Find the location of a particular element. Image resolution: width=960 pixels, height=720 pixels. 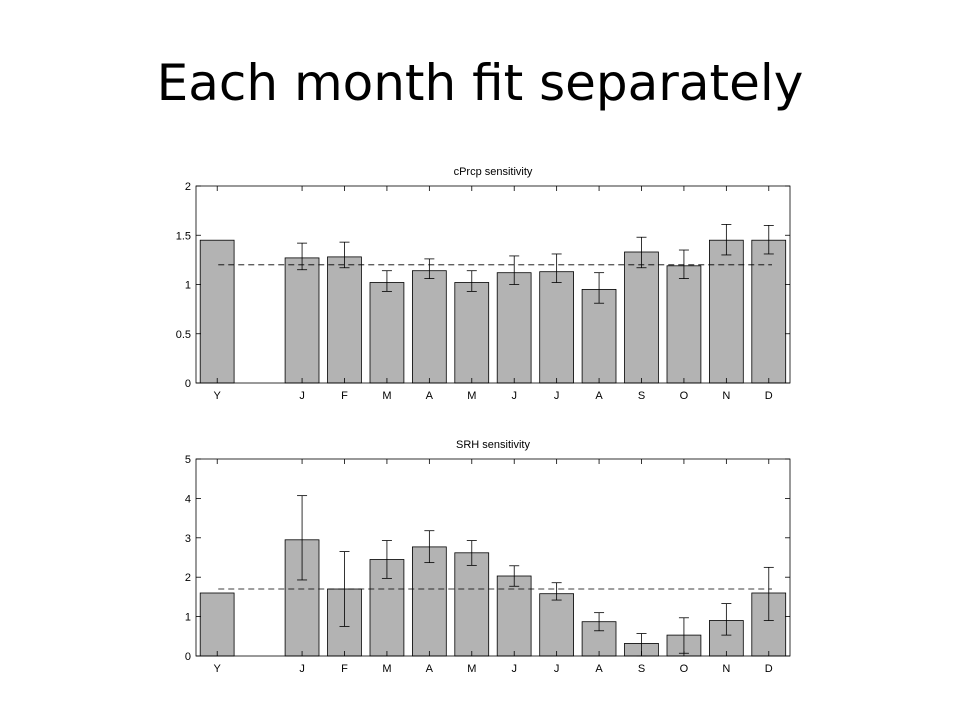

chart-title: cPrcp sensitivity is located at coordinates (493, 172).